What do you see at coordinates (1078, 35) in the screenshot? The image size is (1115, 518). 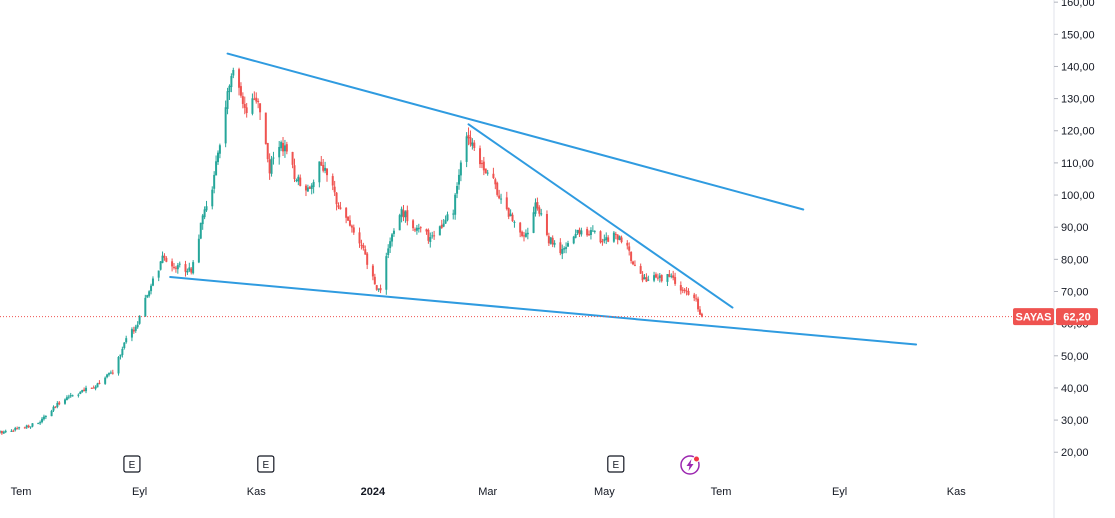 I see `y-tick-label: 150,00` at bounding box center [1078, 35].